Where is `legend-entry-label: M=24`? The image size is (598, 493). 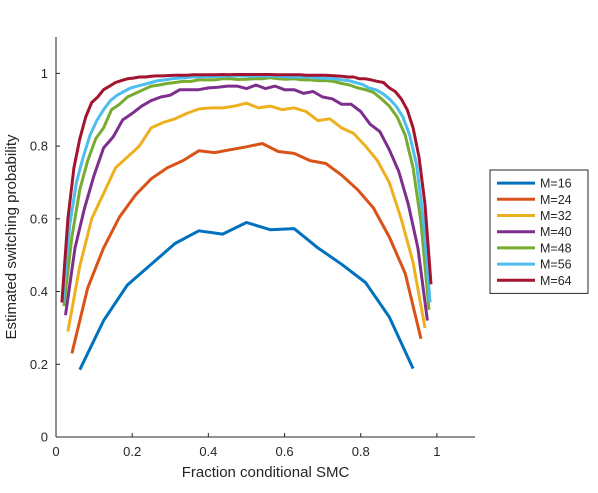 legend-entry-label: M=24 is located at coordinates (556, 200).